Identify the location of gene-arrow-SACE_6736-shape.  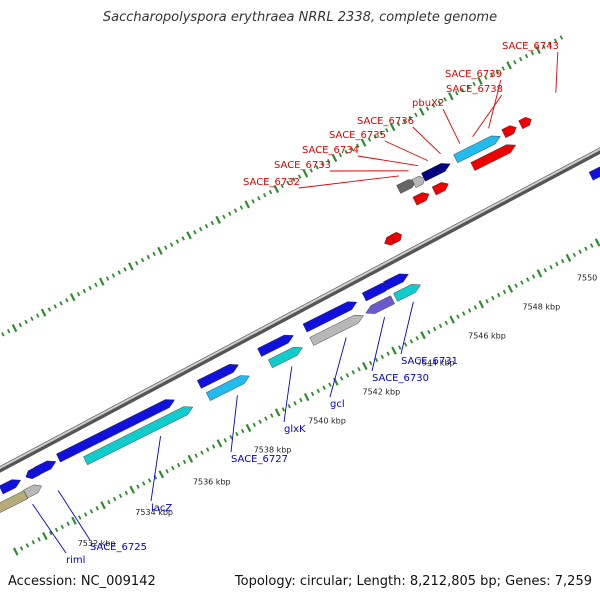
(440, 189).